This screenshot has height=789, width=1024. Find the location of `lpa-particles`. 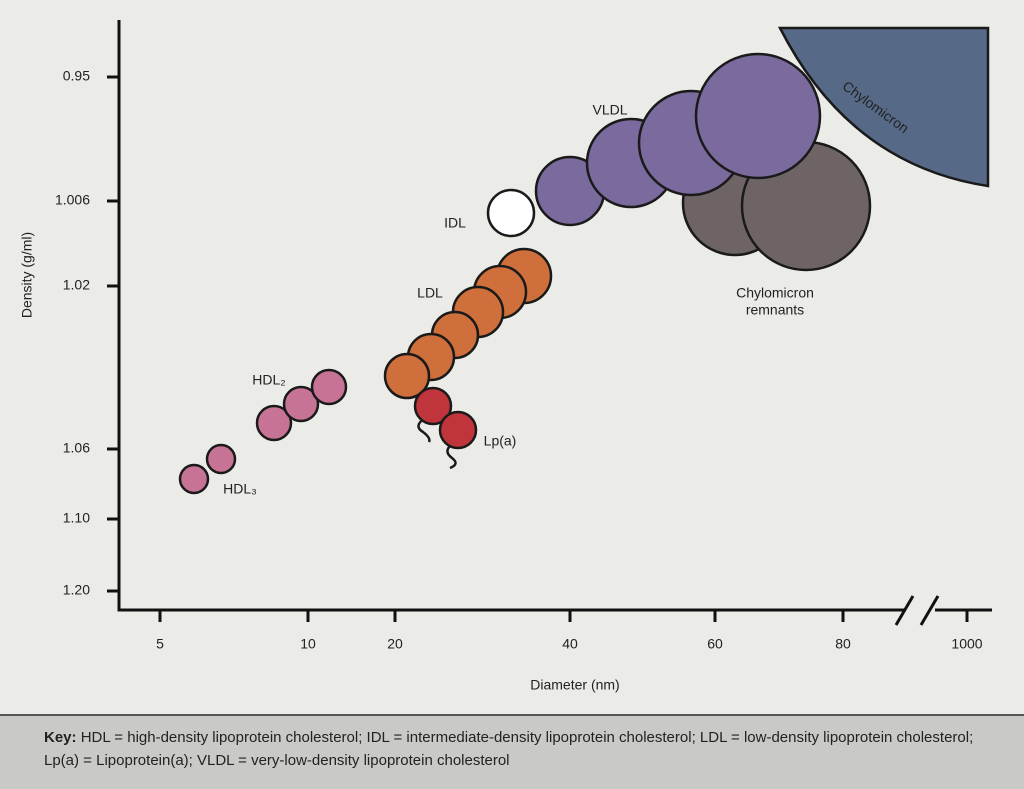

lpa-particles is located at coordinates (445, 428).